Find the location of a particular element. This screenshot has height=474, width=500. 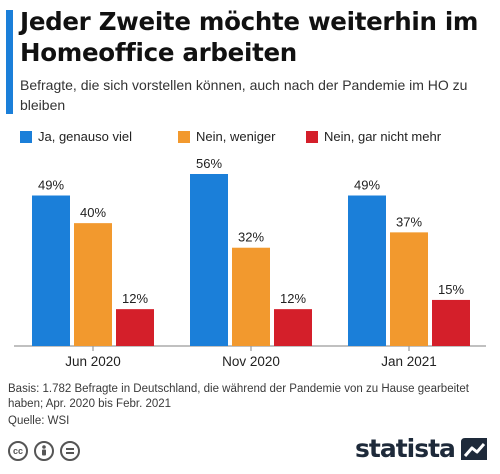

x-tick-label: Nov 2020 is located at coordinates (251, 361).